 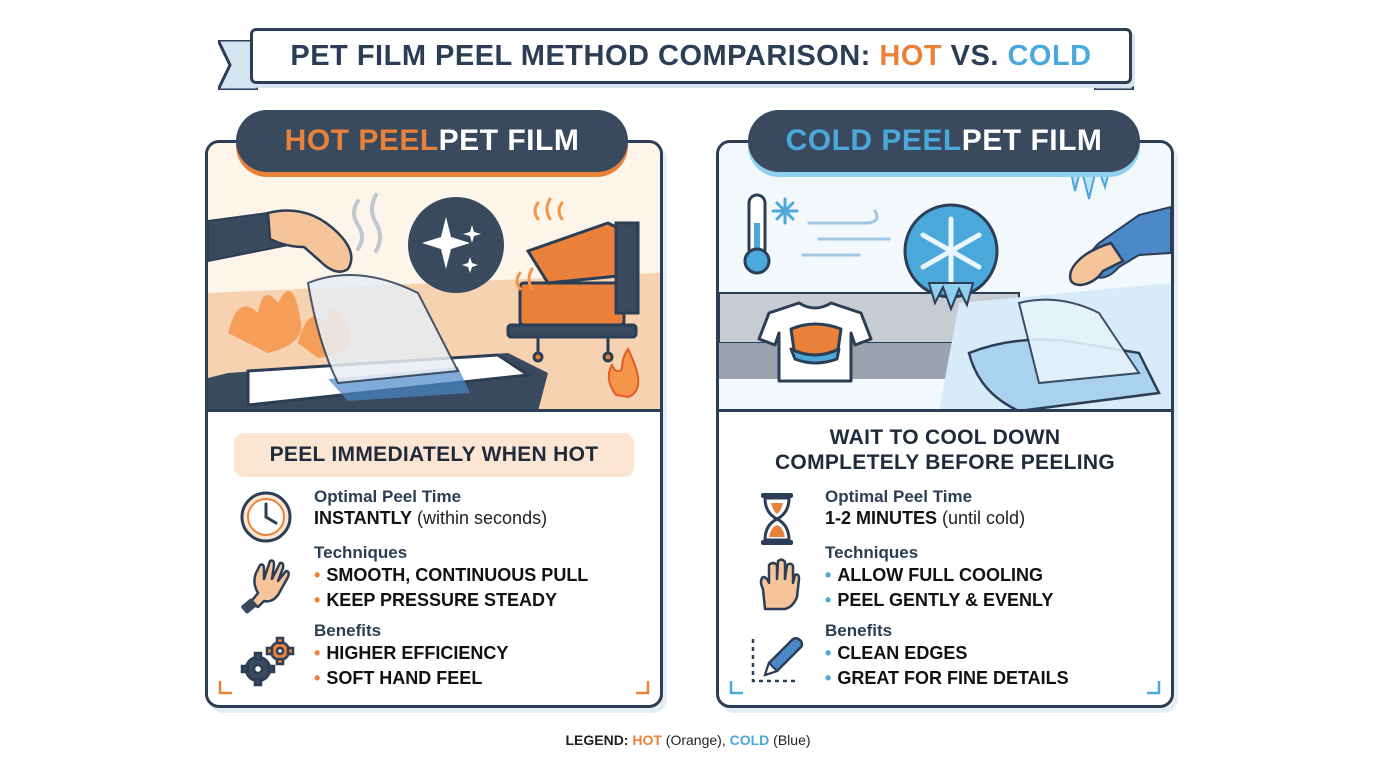 I want to click on hot-headline: PEEL IMMEDIATELY WHEN HOT, so click(x=434, y=455).